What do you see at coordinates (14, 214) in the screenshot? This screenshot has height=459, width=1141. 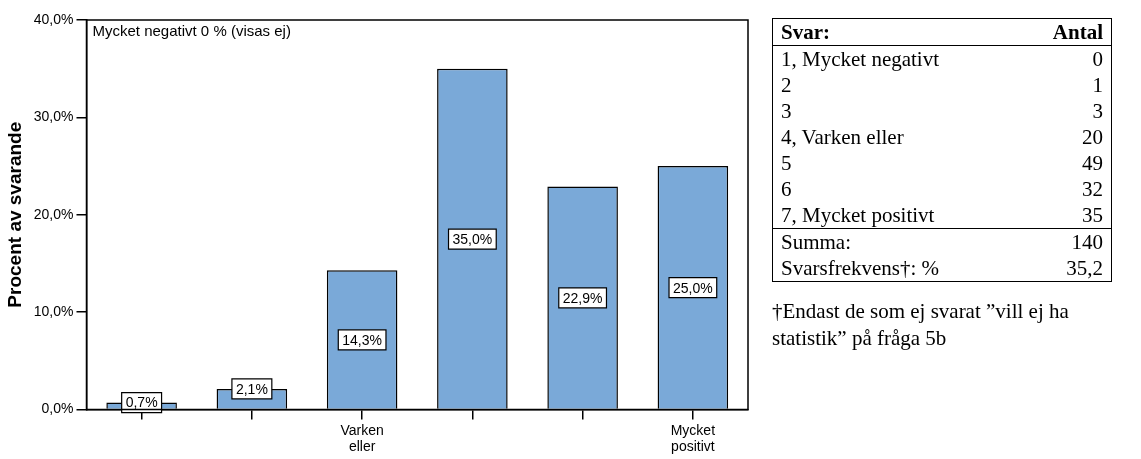 I see `y-axis-title: Procent av svarande` at bounding box center [14, 214].